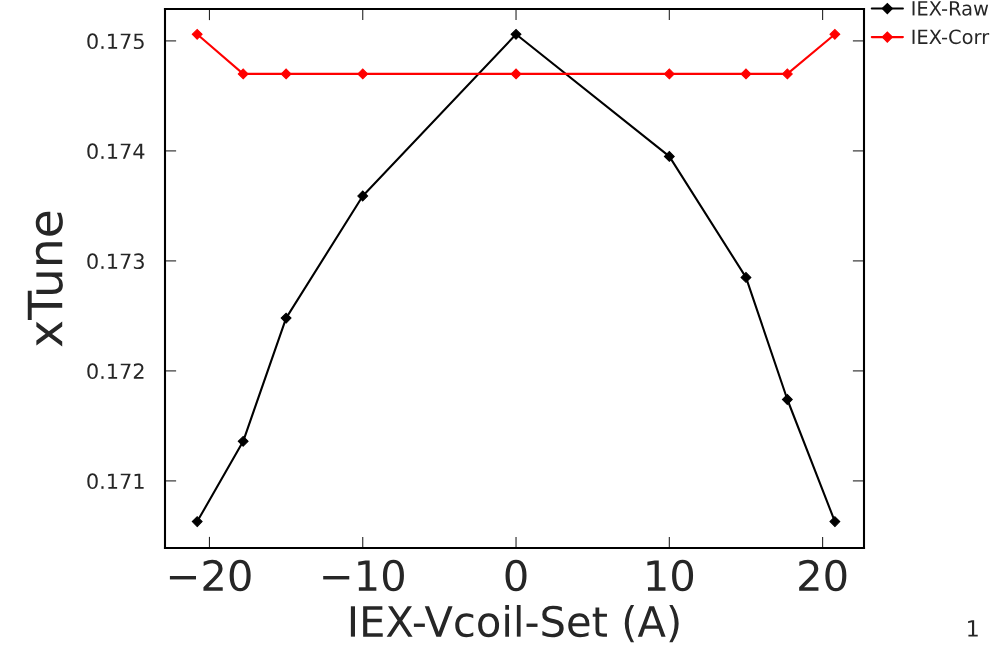 The width and height of the screenshot is (1008, 661). Describe the element at coordinates (516, 575) in the screenshot. I see `x-tick-label: 0` at that location.